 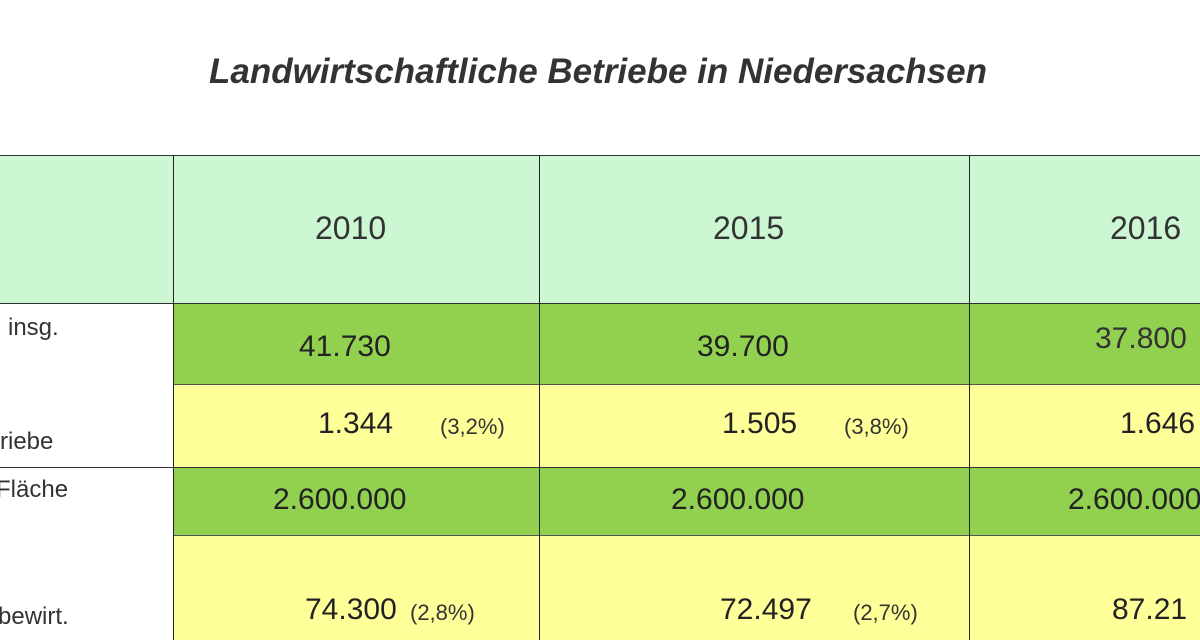 What do you see at coordinates (1146, 228) in the screenshot?
I see `year-header: 2016` at bounding box center [1146, 228].